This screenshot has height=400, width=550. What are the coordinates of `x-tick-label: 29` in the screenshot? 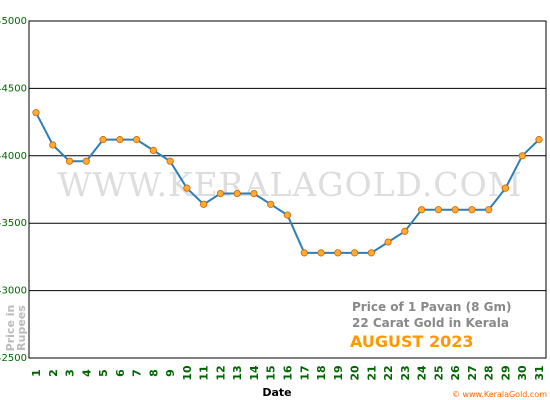 It's located at (505, 372).